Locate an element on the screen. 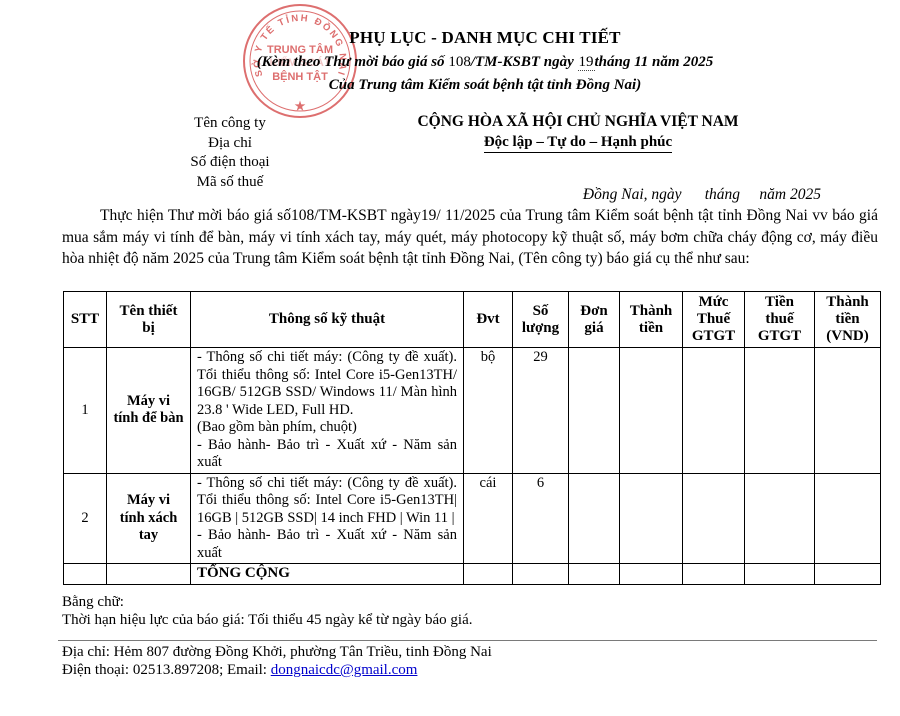 This screenshot has width=900, height=716. cell-quantity: 6 is located at coordinates (540, 518).